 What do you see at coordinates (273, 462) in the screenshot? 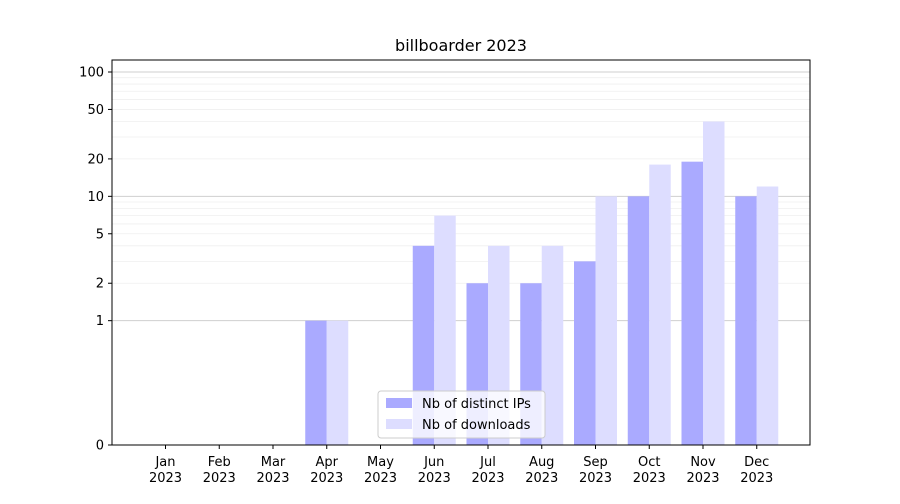
I see `x-tick-label: Mar` at bounding box center [273, 462].